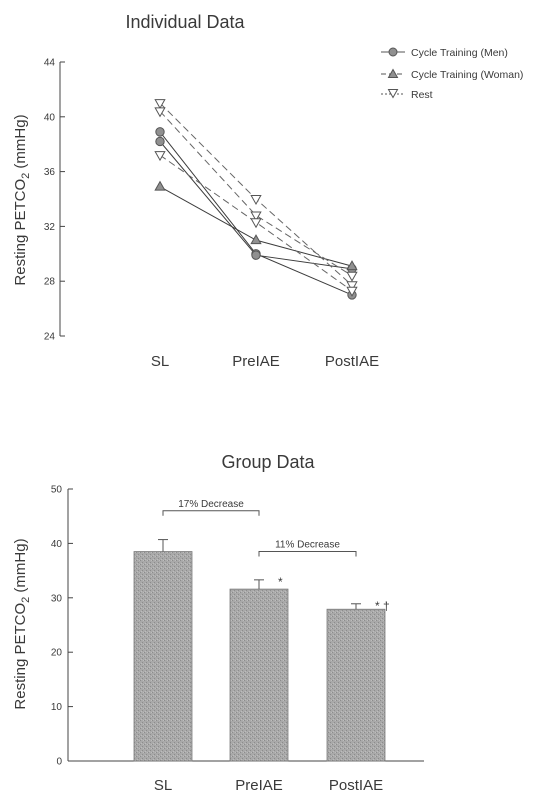 Image resolution: width=556 pixels, height=793 pixels. What do you see at coordinates (422, 95) in the screenshot?
I see `legend-label: Rest` at bounding box center [422, 95].